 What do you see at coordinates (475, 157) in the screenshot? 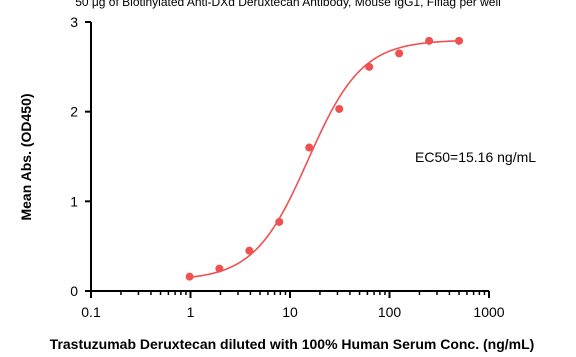
I see `ec50-annotation: EC50=15.16 ng/mL` at bounding box center [475, 157].